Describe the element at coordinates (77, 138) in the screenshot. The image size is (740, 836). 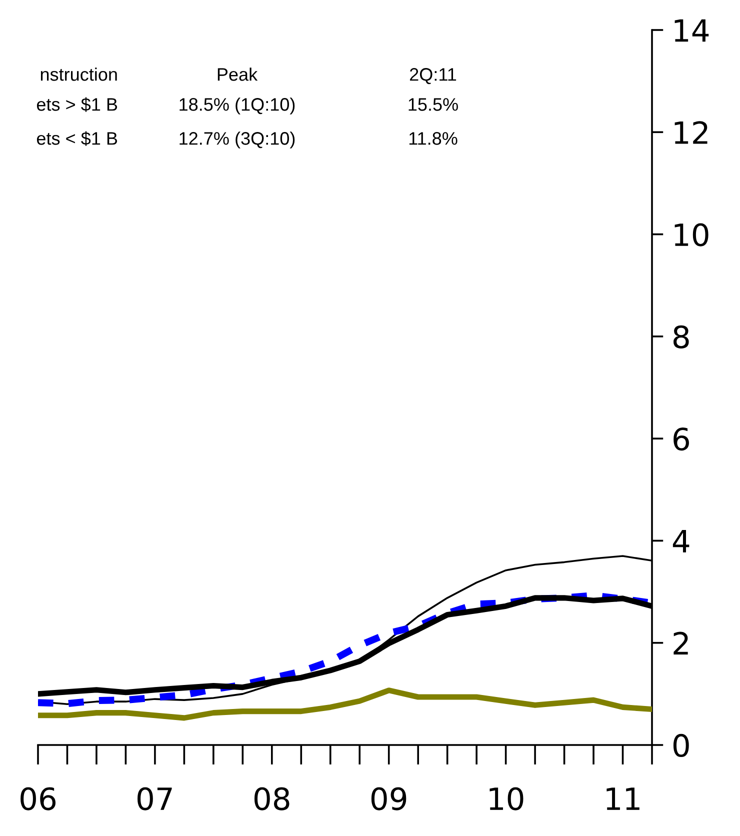
I see `annotation: ets < $1 B` at that location.